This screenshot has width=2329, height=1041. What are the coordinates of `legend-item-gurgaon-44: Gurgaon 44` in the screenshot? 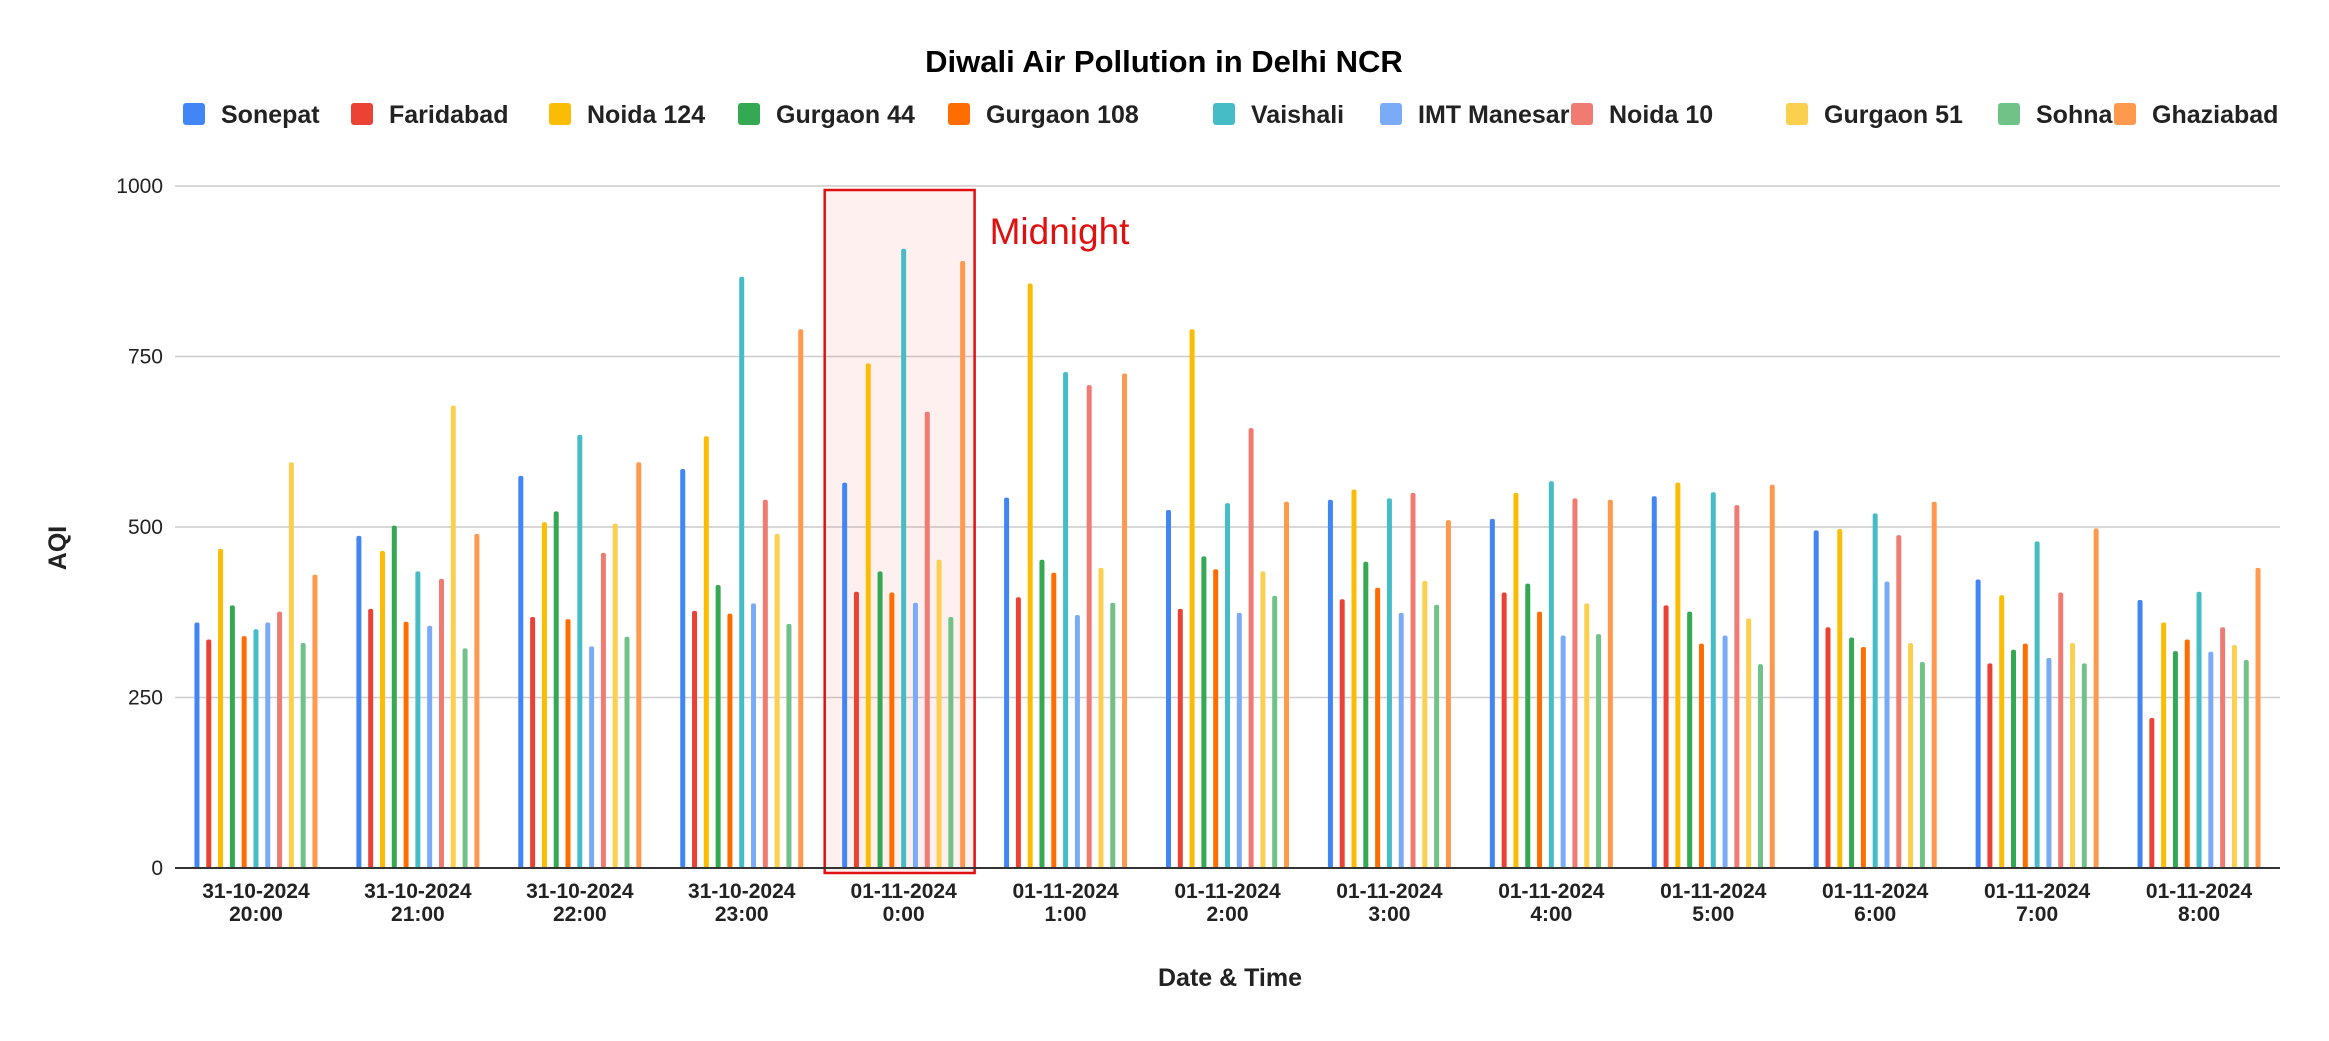 It's located at (826, 115).